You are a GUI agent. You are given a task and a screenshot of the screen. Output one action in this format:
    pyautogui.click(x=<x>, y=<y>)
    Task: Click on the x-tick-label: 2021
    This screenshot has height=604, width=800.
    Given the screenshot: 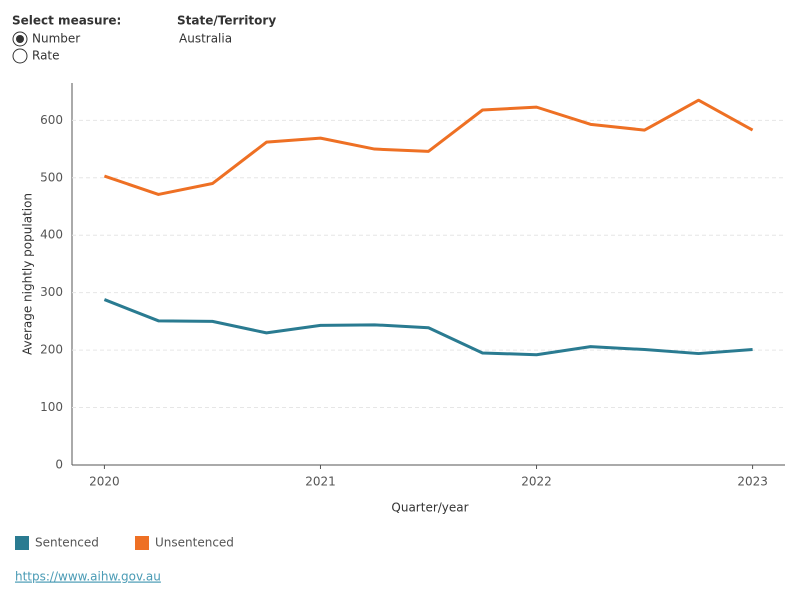 What is the action you would take?
    pyautogui.click(x=320, y=482)
    